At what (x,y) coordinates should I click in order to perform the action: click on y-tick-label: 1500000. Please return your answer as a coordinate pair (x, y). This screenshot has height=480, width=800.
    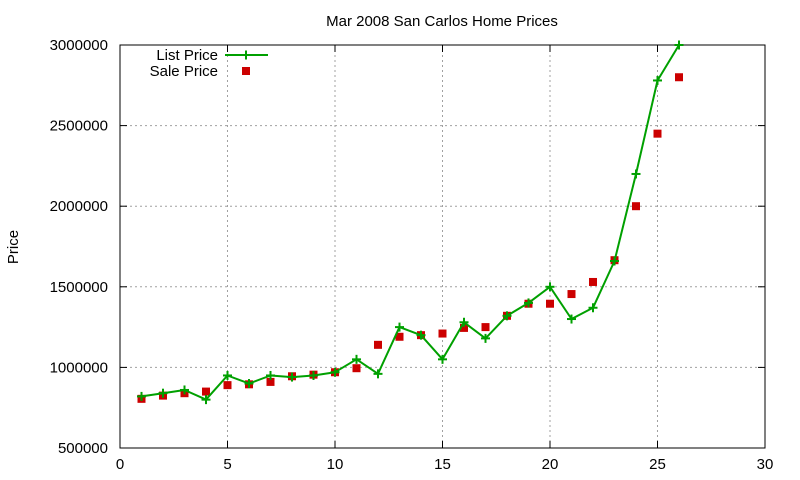
    Looking at the image, I should click on (79, 287).